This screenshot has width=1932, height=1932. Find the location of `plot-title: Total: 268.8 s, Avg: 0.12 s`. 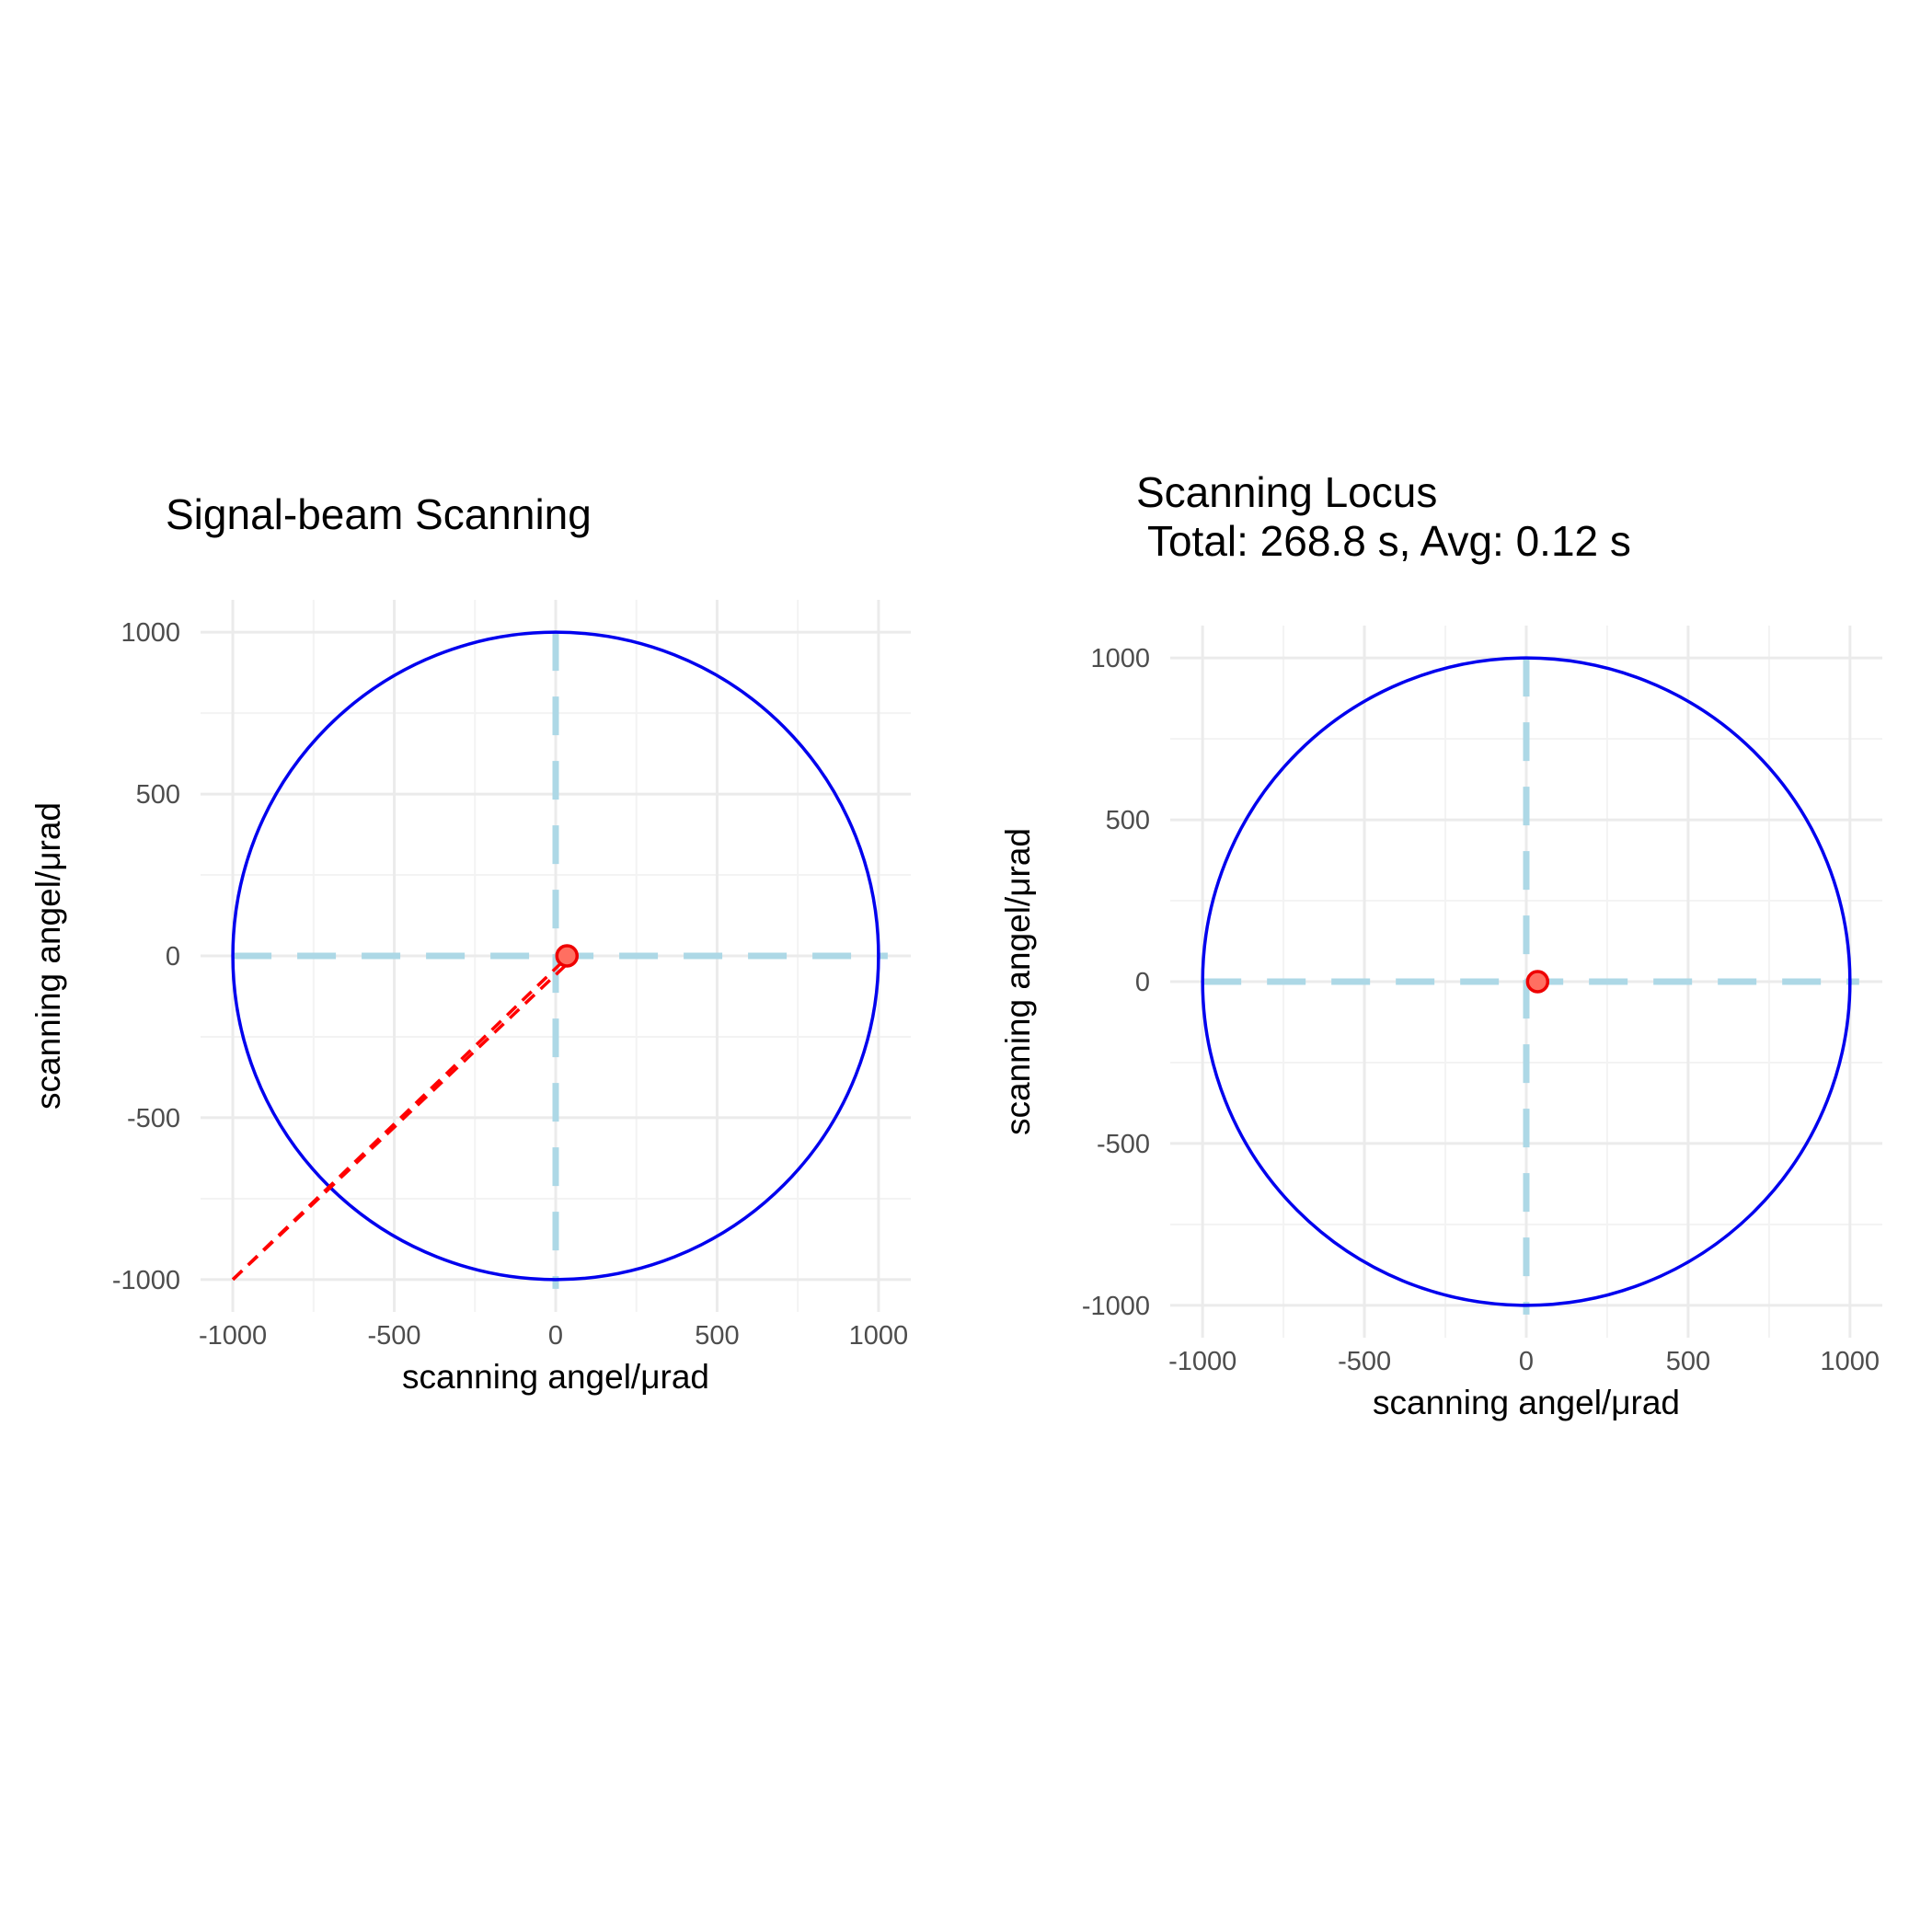

plot-title: Total: 268.8 s, Avg: 0.12 s is located at coordinates (1383, 541).